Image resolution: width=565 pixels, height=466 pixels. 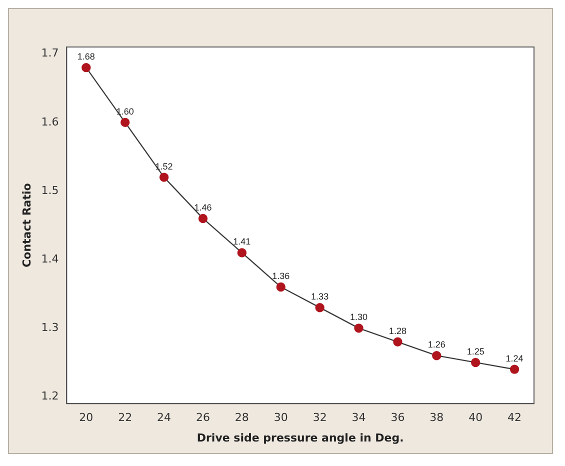 I want to click on x-tick-label: 28, so click(x=241, y=417).